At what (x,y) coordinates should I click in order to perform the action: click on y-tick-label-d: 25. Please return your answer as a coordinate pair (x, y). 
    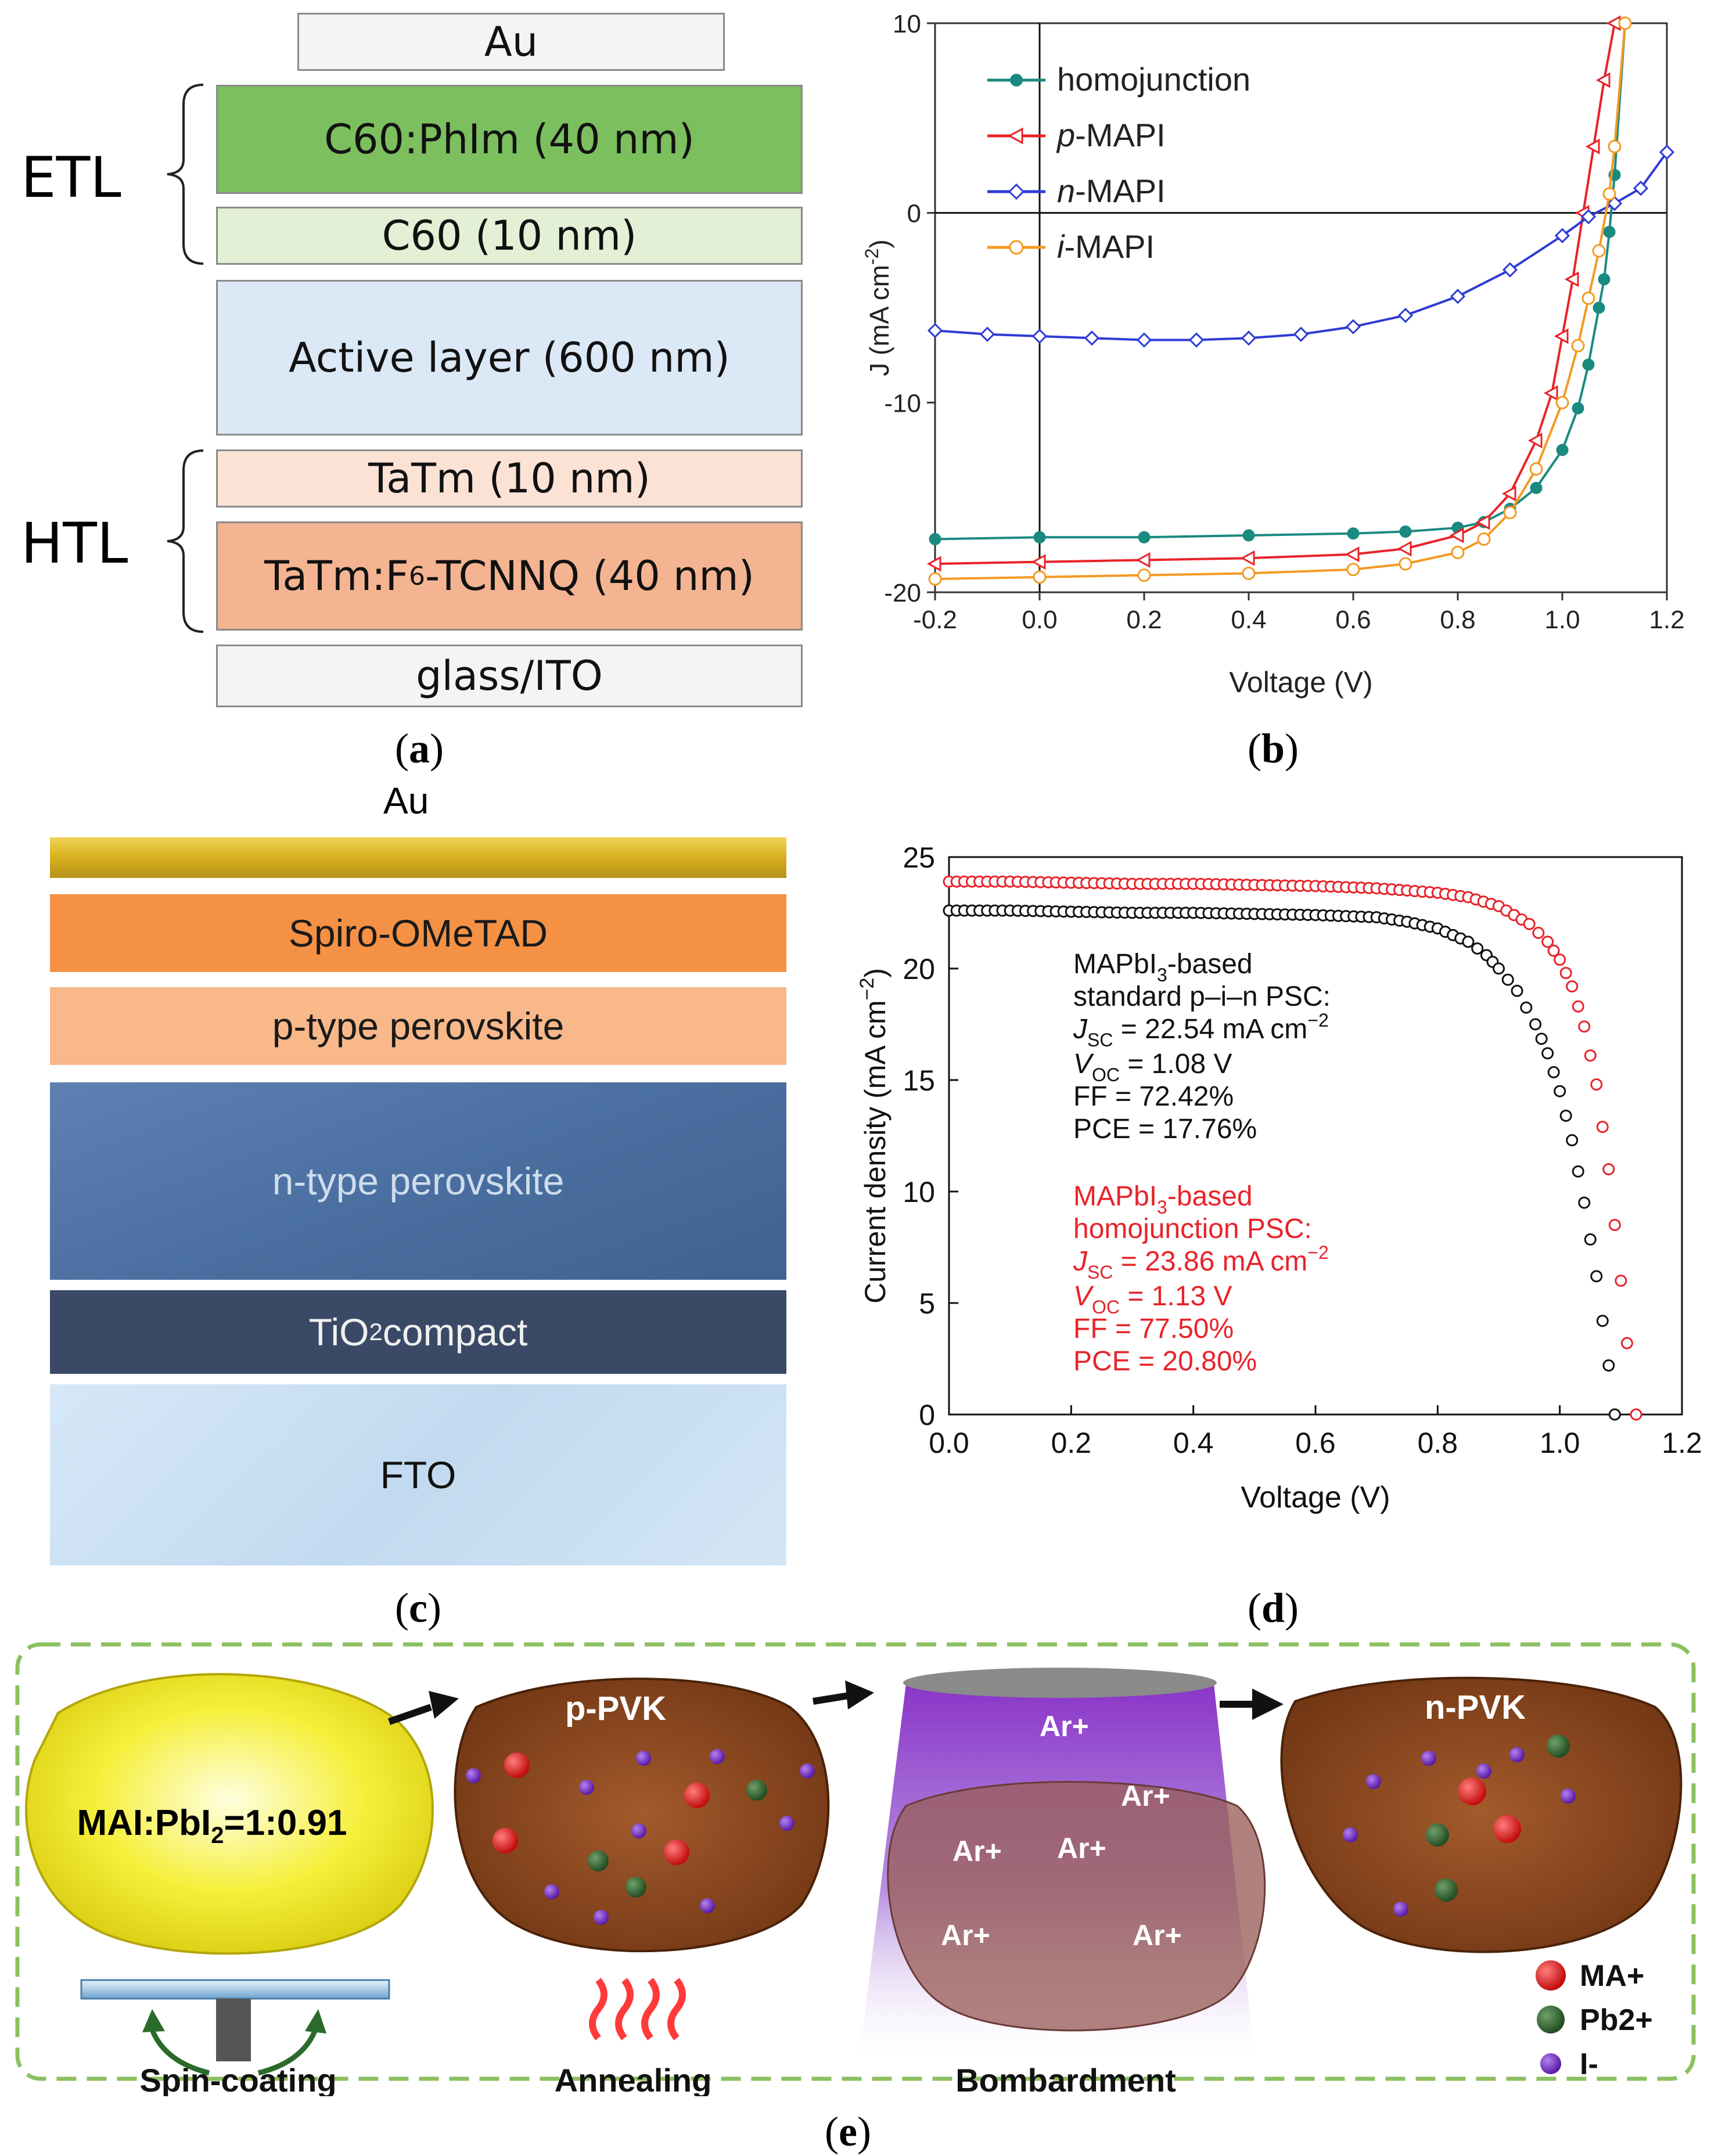
    Looking at the image, I should click on (919, 857).